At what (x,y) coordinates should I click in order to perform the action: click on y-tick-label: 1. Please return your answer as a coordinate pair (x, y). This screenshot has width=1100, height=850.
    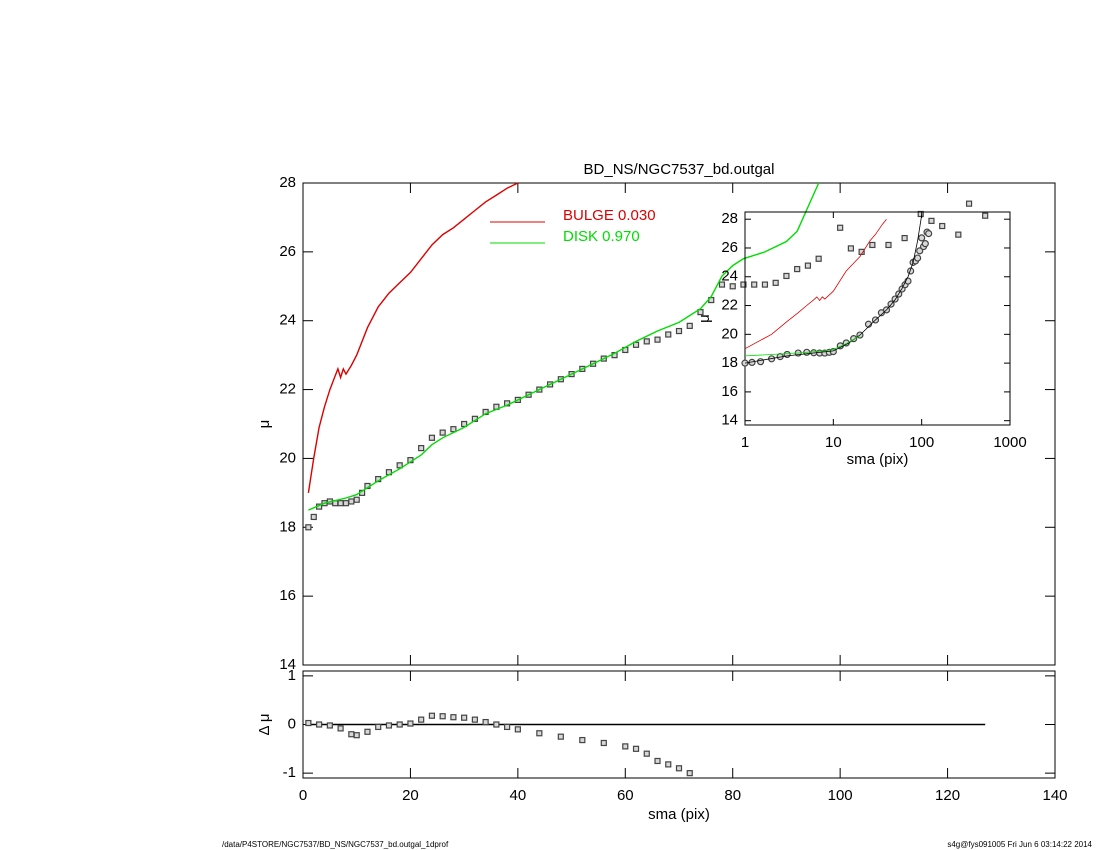
    Looking at the image, I should click on (292, 675).